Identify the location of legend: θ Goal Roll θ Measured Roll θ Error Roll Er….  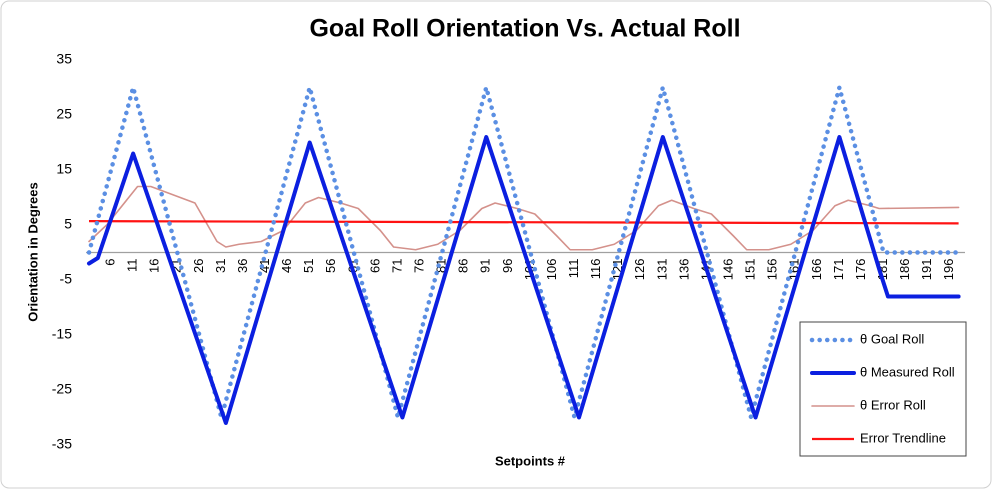
(883, 389).